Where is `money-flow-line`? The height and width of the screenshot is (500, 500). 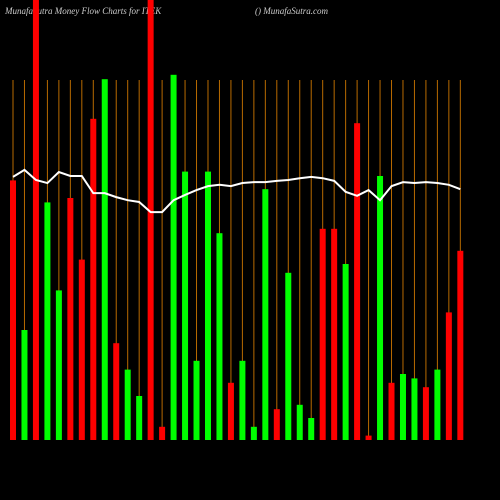
money-flow-line is located at coordinates (236, 191).